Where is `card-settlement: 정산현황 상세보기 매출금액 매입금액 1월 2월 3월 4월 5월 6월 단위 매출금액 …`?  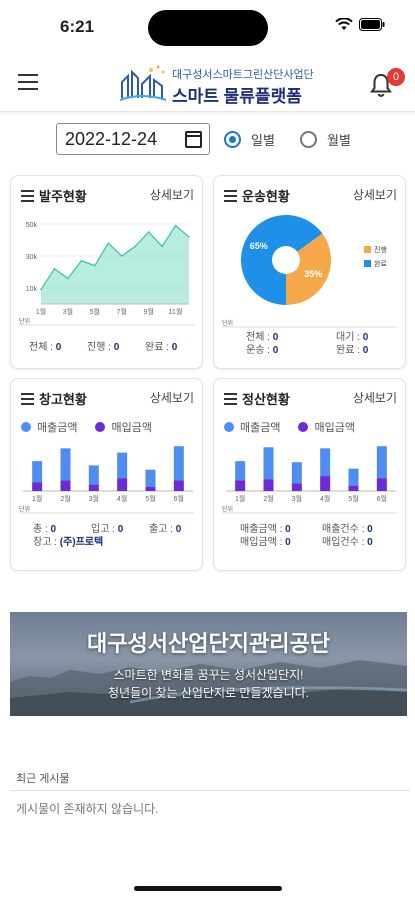
card-settlement: 정산현황 상세보기 매출금액 매입금액 1월 2월 3월 4월 5월 6월 단위 매출금액 … is located at coordinates (309, 474).